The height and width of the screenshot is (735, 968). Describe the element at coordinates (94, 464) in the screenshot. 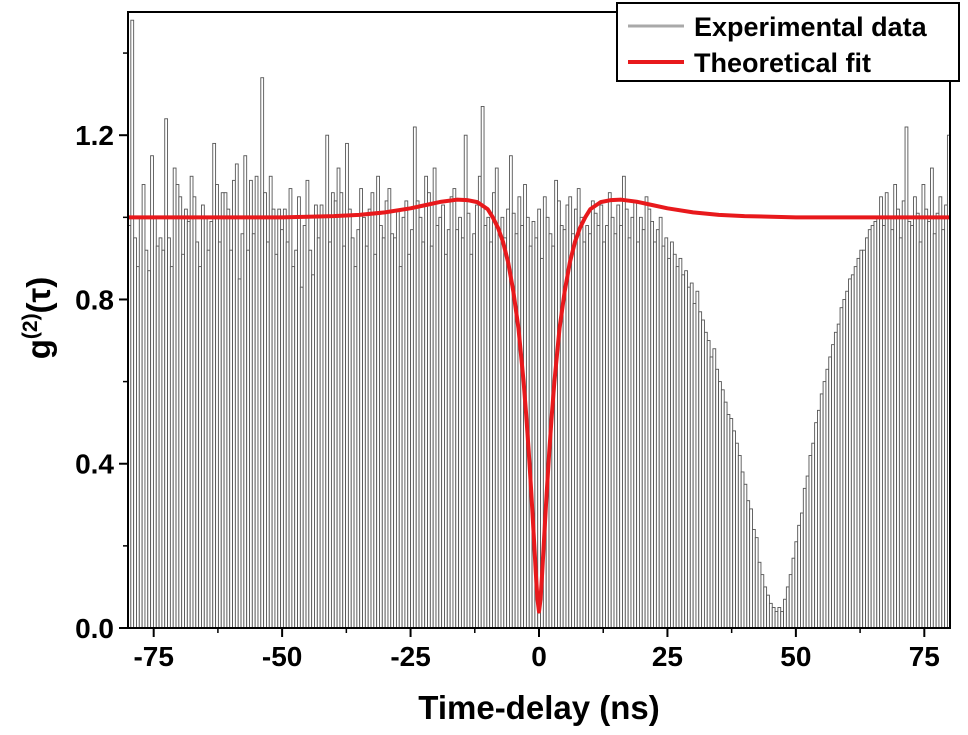

I see `y-tick-label: 0.4` at that location.